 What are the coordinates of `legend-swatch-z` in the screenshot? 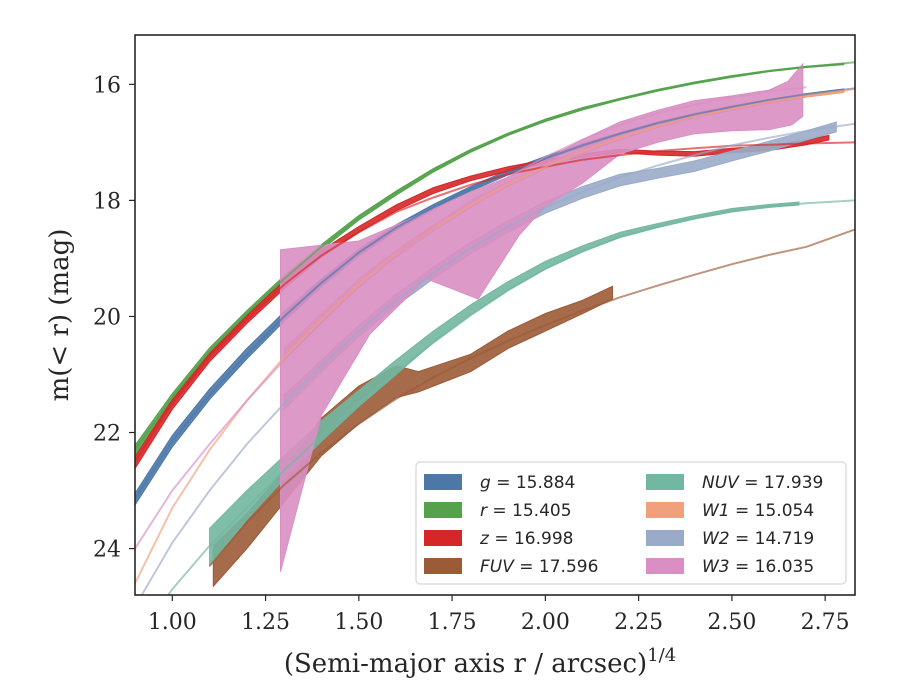 It's located at (443, 538).